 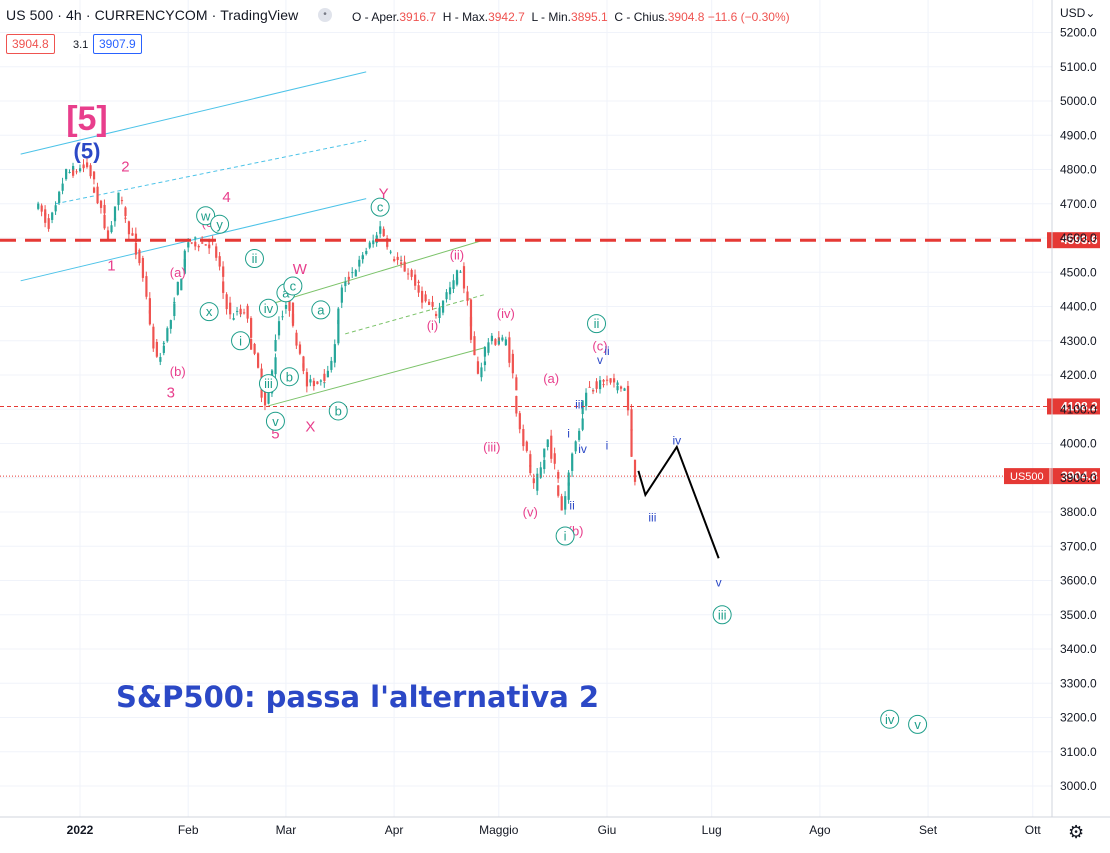 What do you see at coordinates (193, 240) in the screenshot?
I see `lower-channel-line` at bounding box center [193, 240].